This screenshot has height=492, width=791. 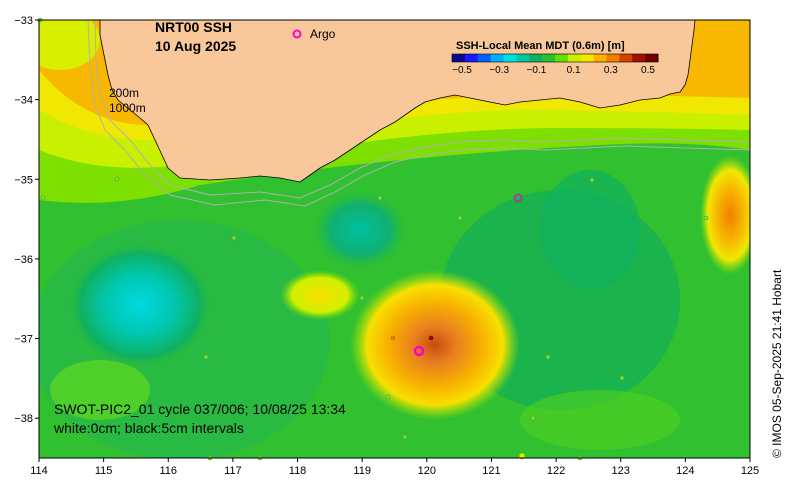 I want to click on credit-label: © IMOS 05-Sep-2025 21:41 Hobart, so click(x=777, y=363).